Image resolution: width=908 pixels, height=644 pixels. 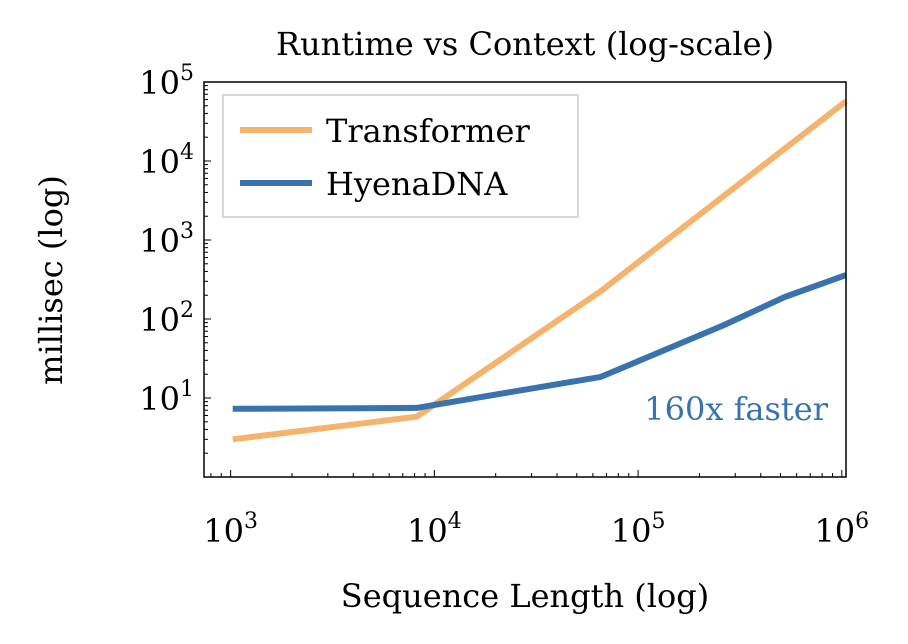 I want to click on legend-label-transformer: Transformer, so click(x=428, y=131).